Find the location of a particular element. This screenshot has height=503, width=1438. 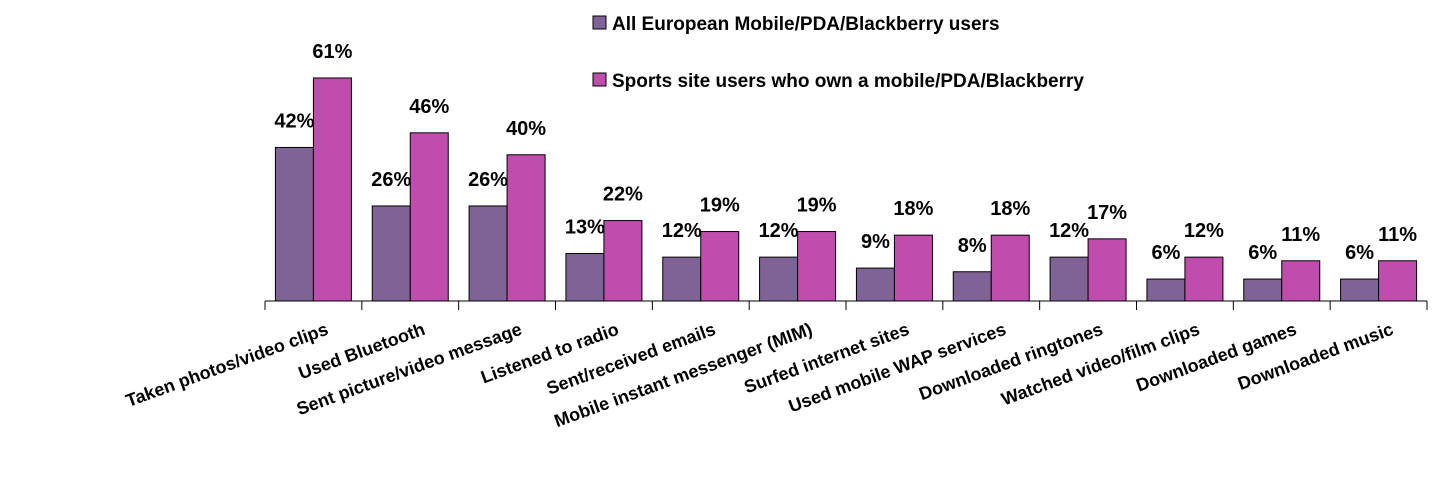

data-label: 61% is located at coordinates (332, 52).